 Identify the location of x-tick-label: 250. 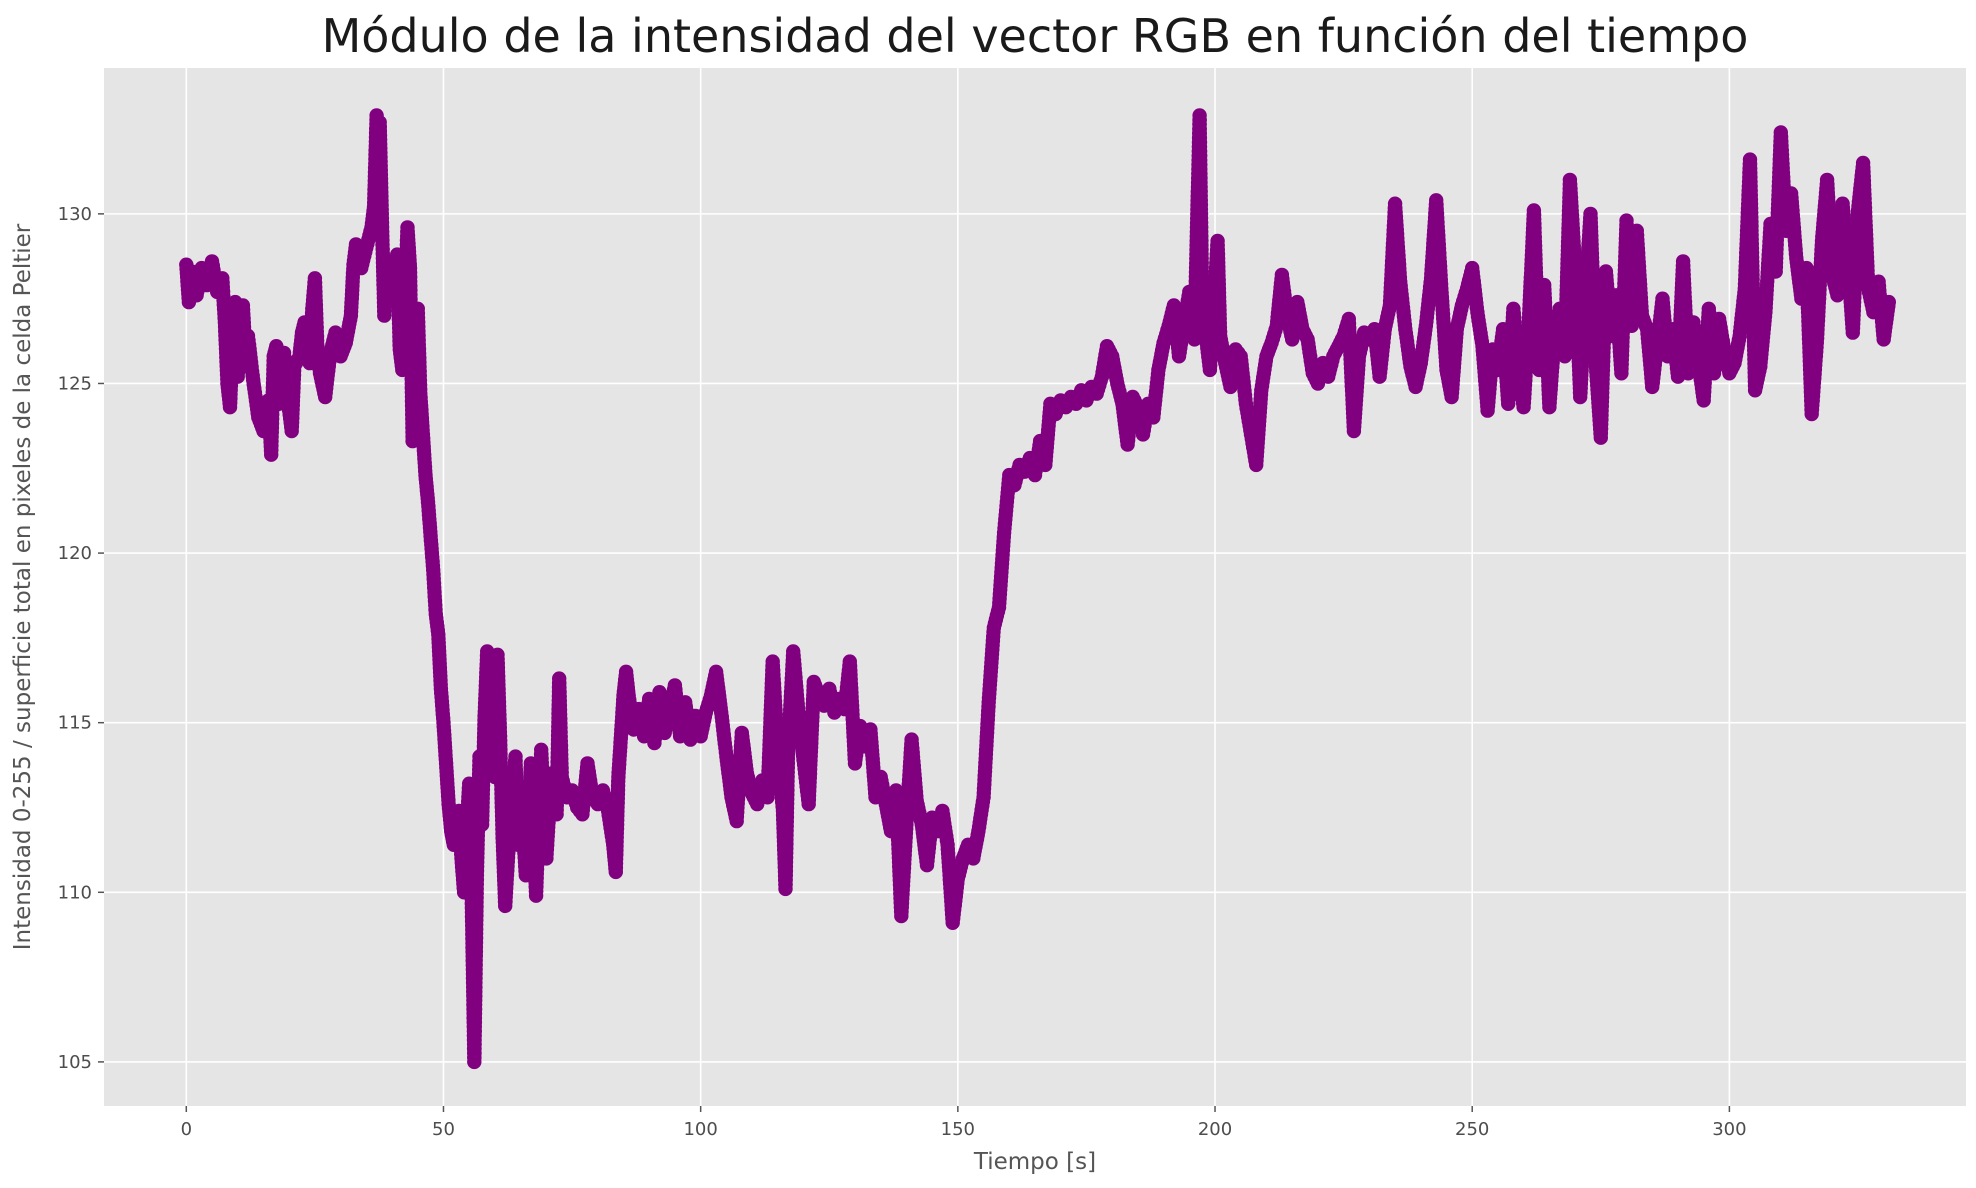
(1472, 1129).